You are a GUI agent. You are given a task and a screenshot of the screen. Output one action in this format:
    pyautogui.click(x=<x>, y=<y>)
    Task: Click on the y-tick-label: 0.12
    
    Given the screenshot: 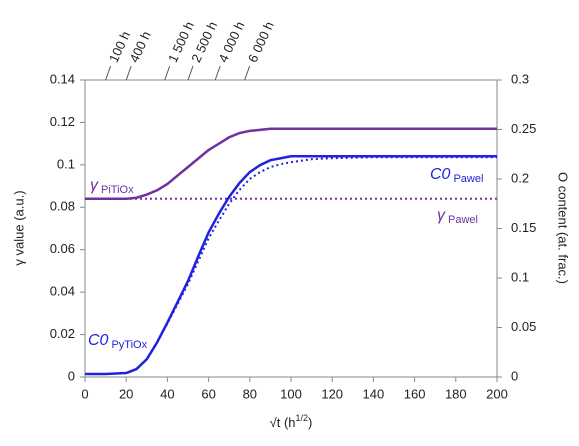 What is the action you would take?
    pyautogui.click(x=62, y=121)
    